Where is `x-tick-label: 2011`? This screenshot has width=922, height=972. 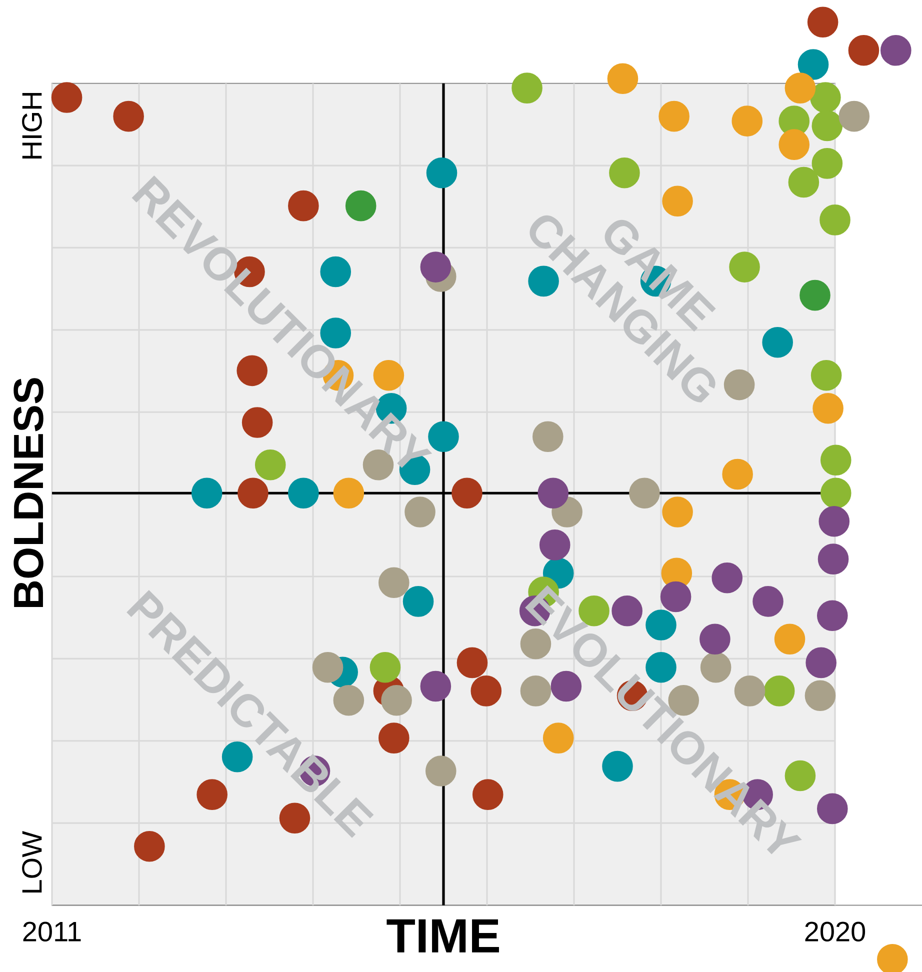
x-tick-label: 2011 is located at coordinates (52, 932).